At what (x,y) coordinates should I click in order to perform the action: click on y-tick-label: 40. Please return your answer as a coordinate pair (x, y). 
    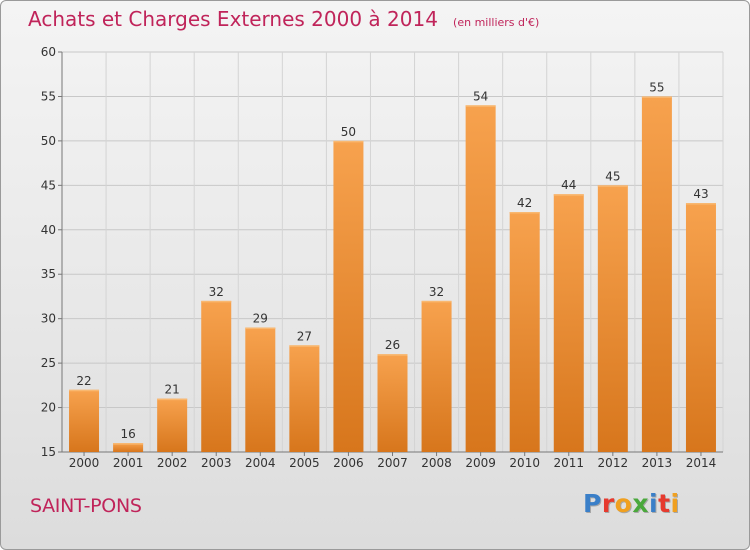
    Looking at the image, I should click on (48, 230).